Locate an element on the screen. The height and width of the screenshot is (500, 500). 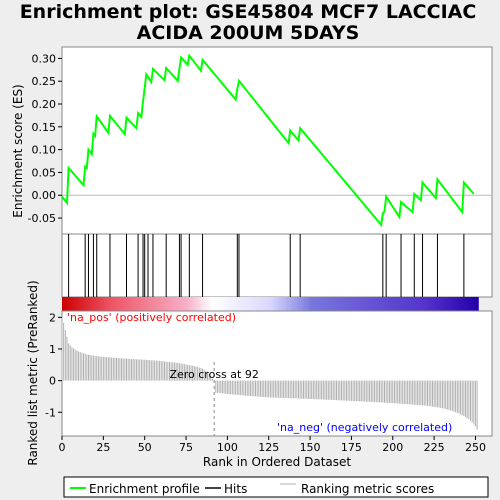
x-tick-label: 75 is located at coordinates (186, 447).